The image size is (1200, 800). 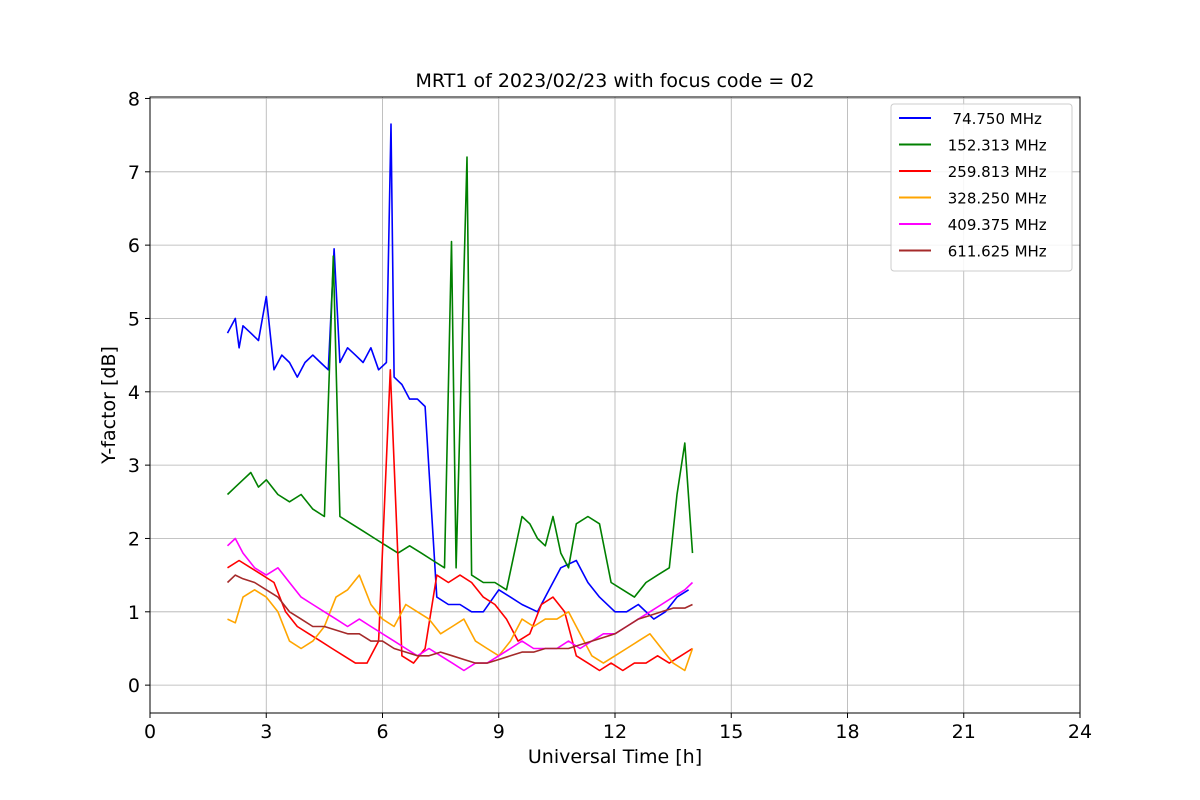 I want to click on legend-label: 259.813 MHz, so click(x=995, y=172).